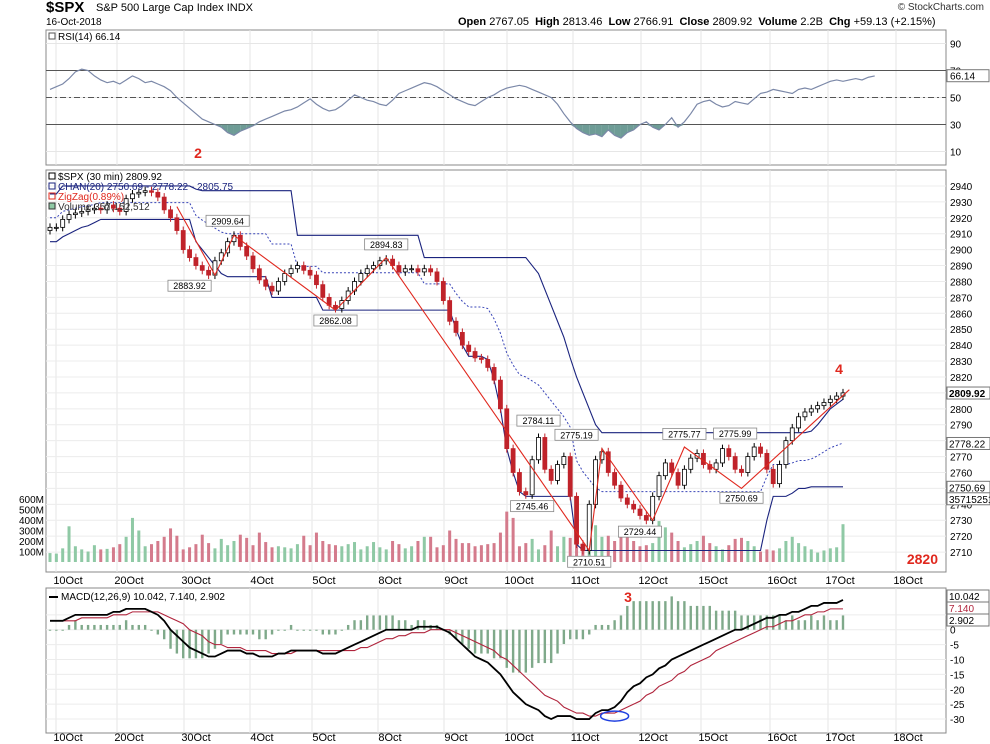 The height and width of the screenshot is (744, 990). I want to click on volume-label: Volume, so click(778, 22).